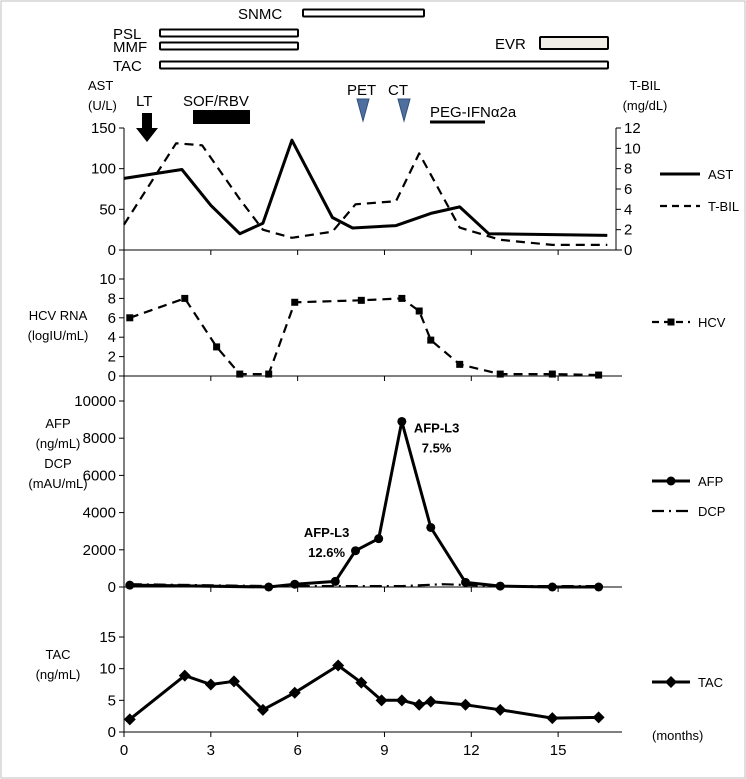 This screenshot has width=746, height=779. I want to click on legend-label-hcv: HCV, so click(712, 322).